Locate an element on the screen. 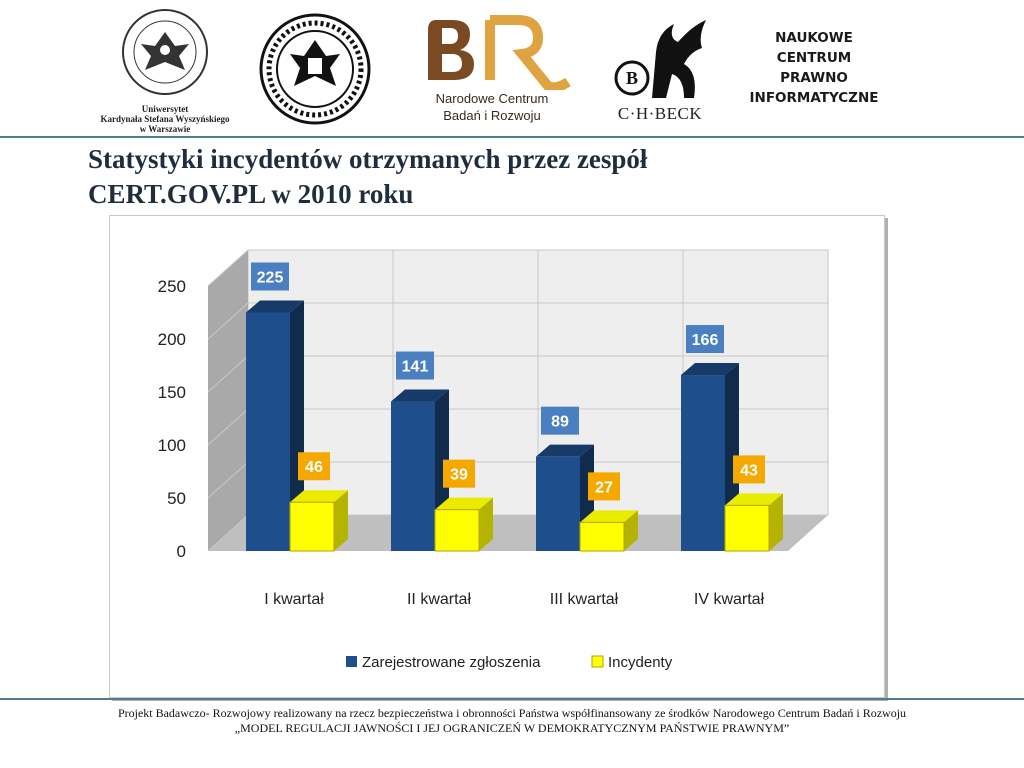  footer-divider is located at coordinates (512, 699).